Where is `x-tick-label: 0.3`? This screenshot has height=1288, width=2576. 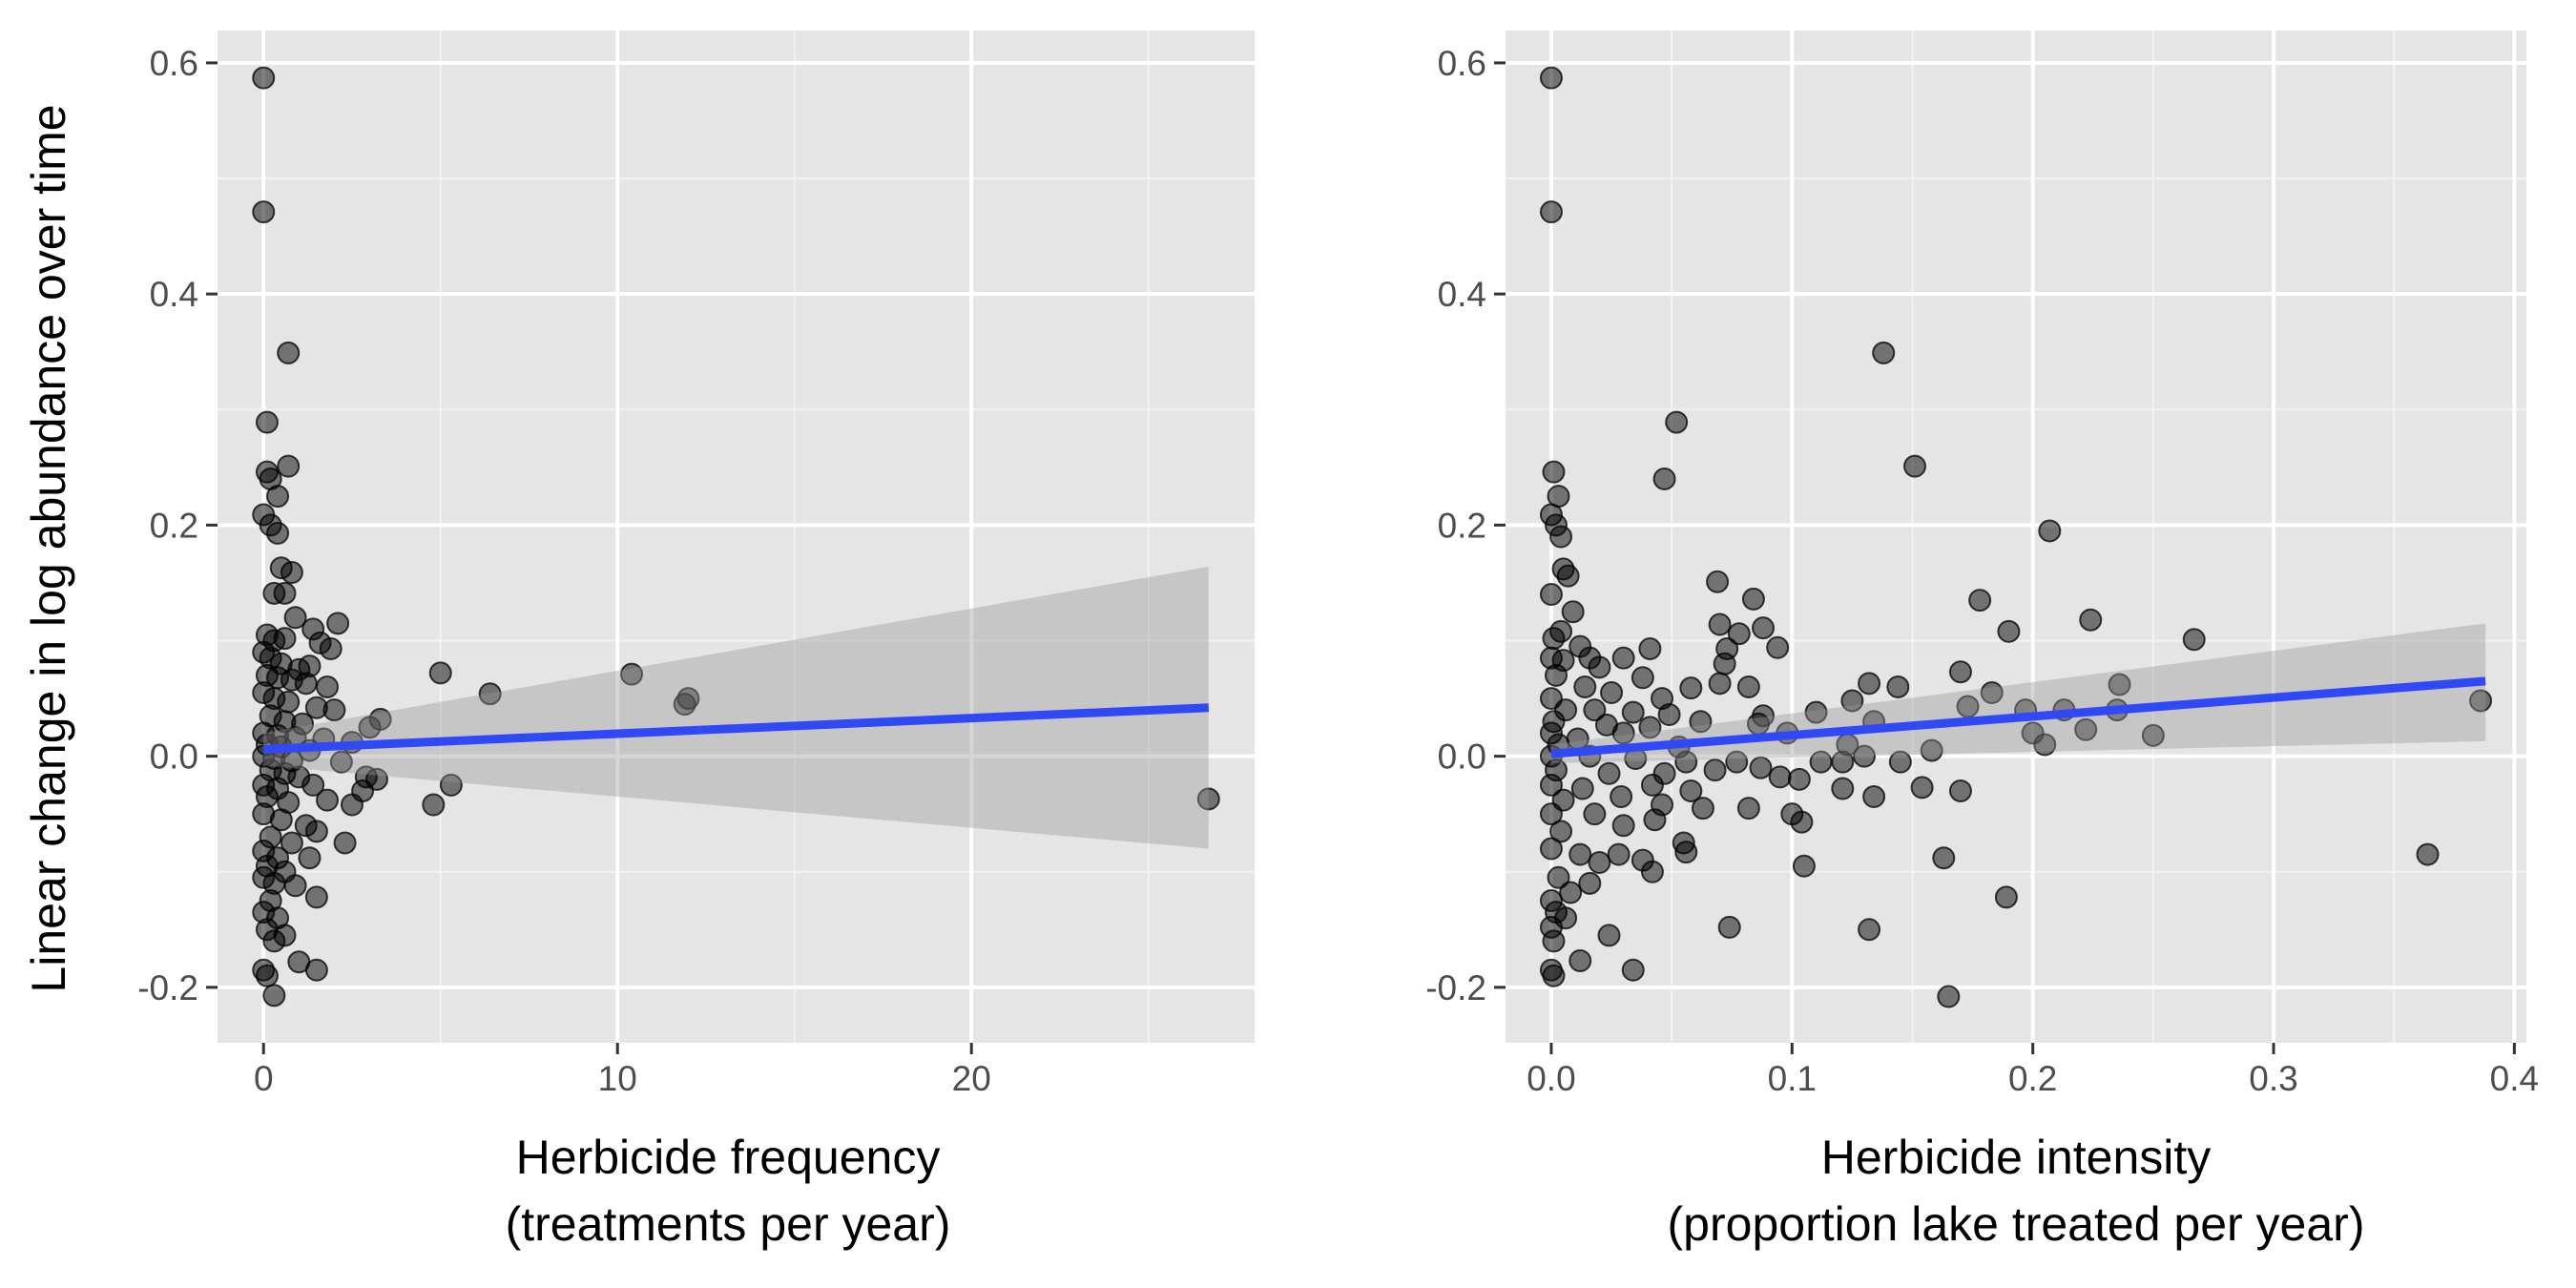 x-tick-label: 0.3 is located at coordinates (2273, 1078).